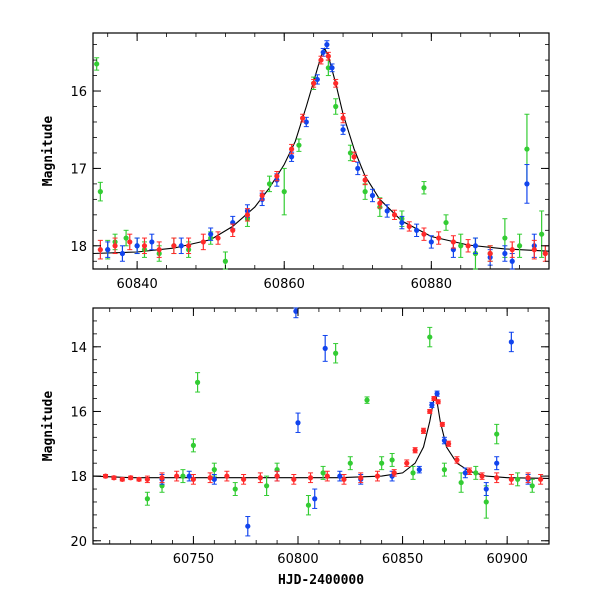 The image size is (600, 600). What do you see at coordinates (48, 426) in the screenshot?
I see `bottom-y-axis-title: Magnitude` at bounding box center [48, 426].